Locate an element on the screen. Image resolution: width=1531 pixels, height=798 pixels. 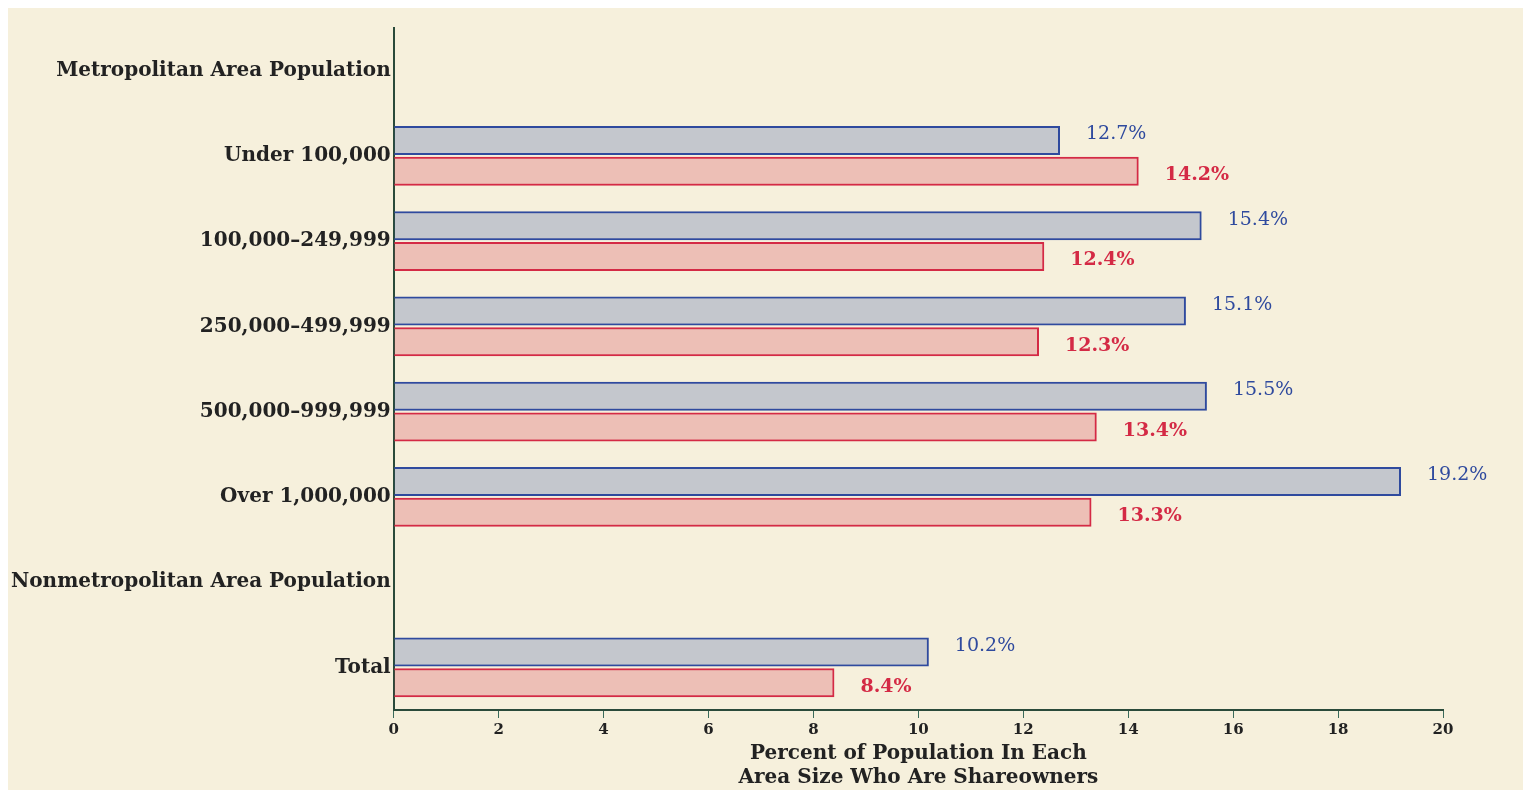
data-label: 12.4% is located at coordinates (1102, 258).